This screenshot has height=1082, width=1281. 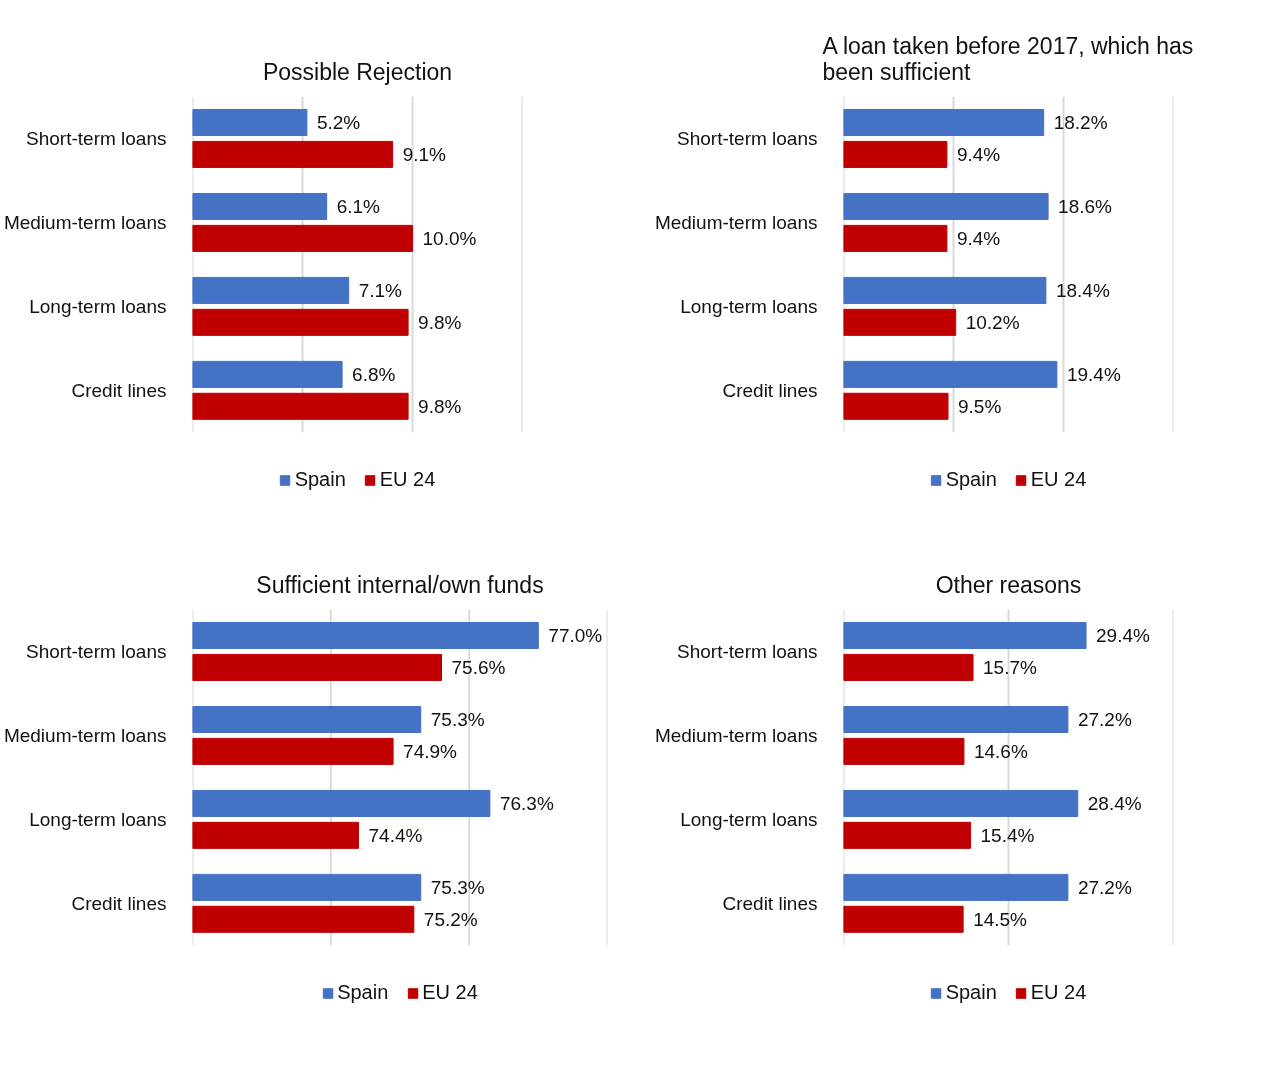 I want to click on data-label: 28.4%, so click(x=1114, y=803).